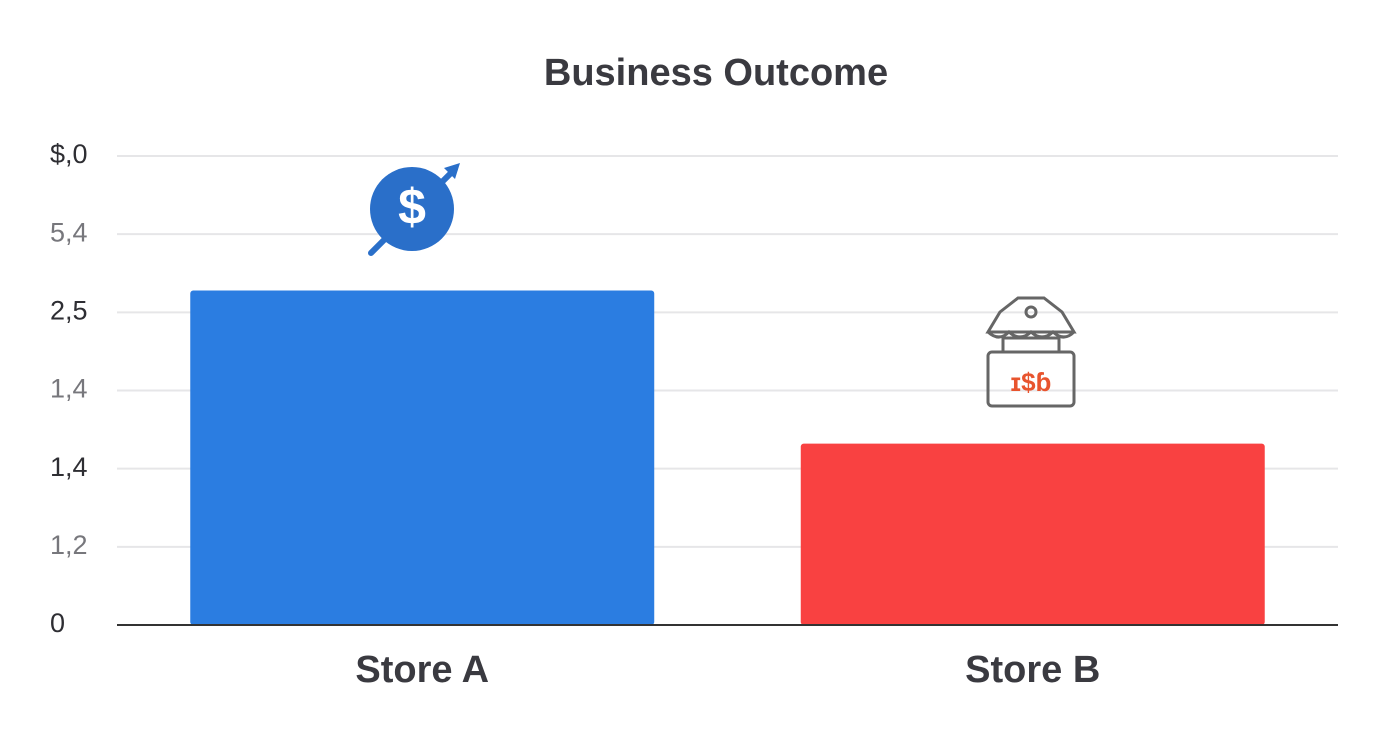 Image resolution: width=1392 pixels, height=752 pixels. What do you see at coordinates (69, 545) in the screenshot?
I see `y-tick-label: 1,2` at bounding box center [69, 545].